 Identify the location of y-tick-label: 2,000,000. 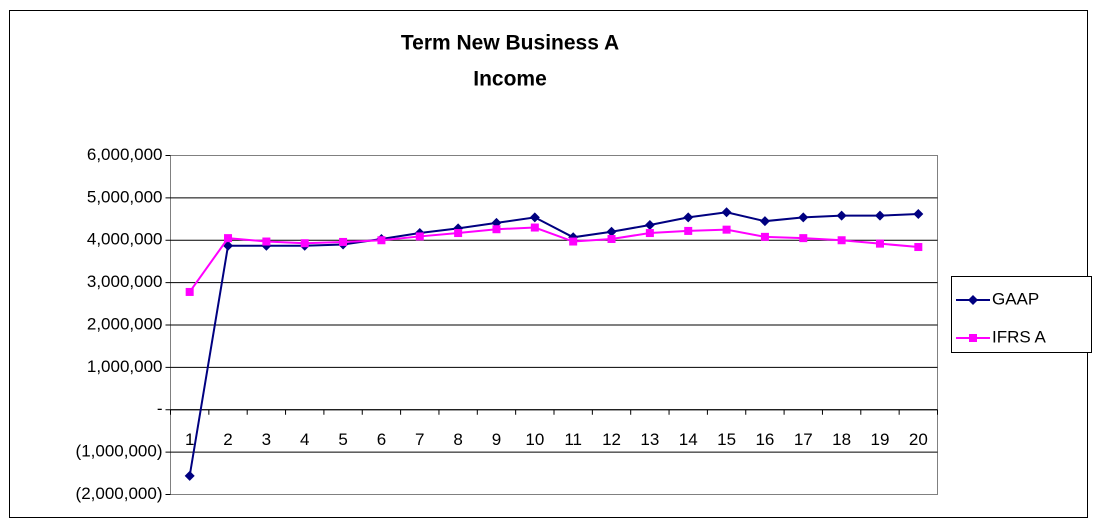
(125, 323).